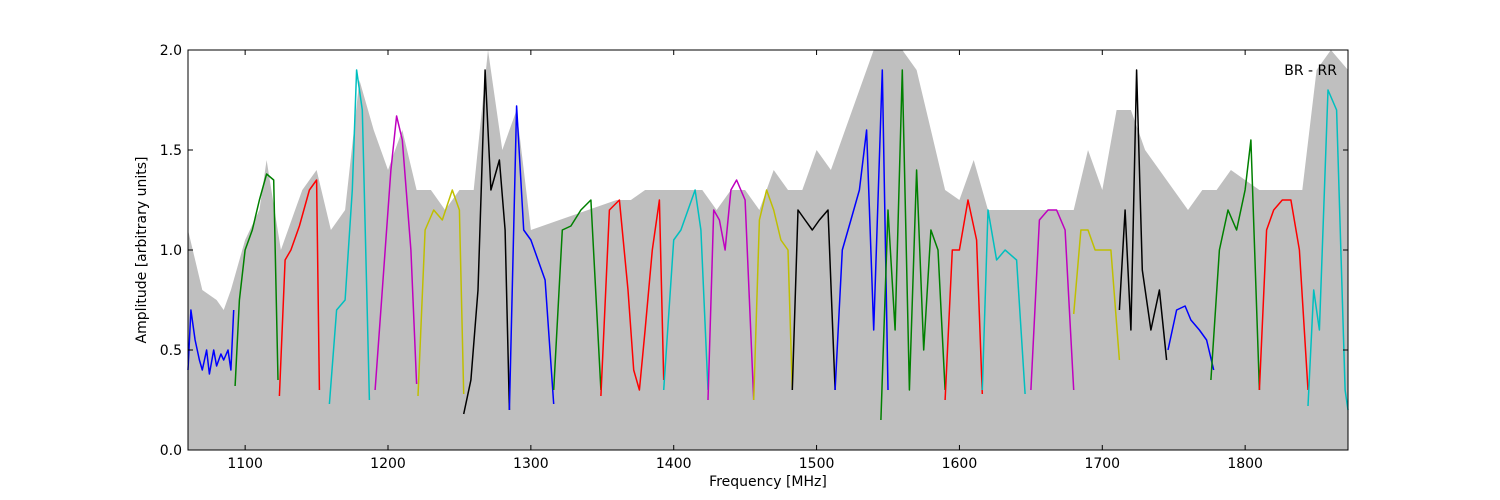 This screenshot has height=500, width=1500. What do you see at coordinates (1310, 71) in the screenshot?
I see `panel-annotation: BR - RR` at bounding box center [1310, 71].